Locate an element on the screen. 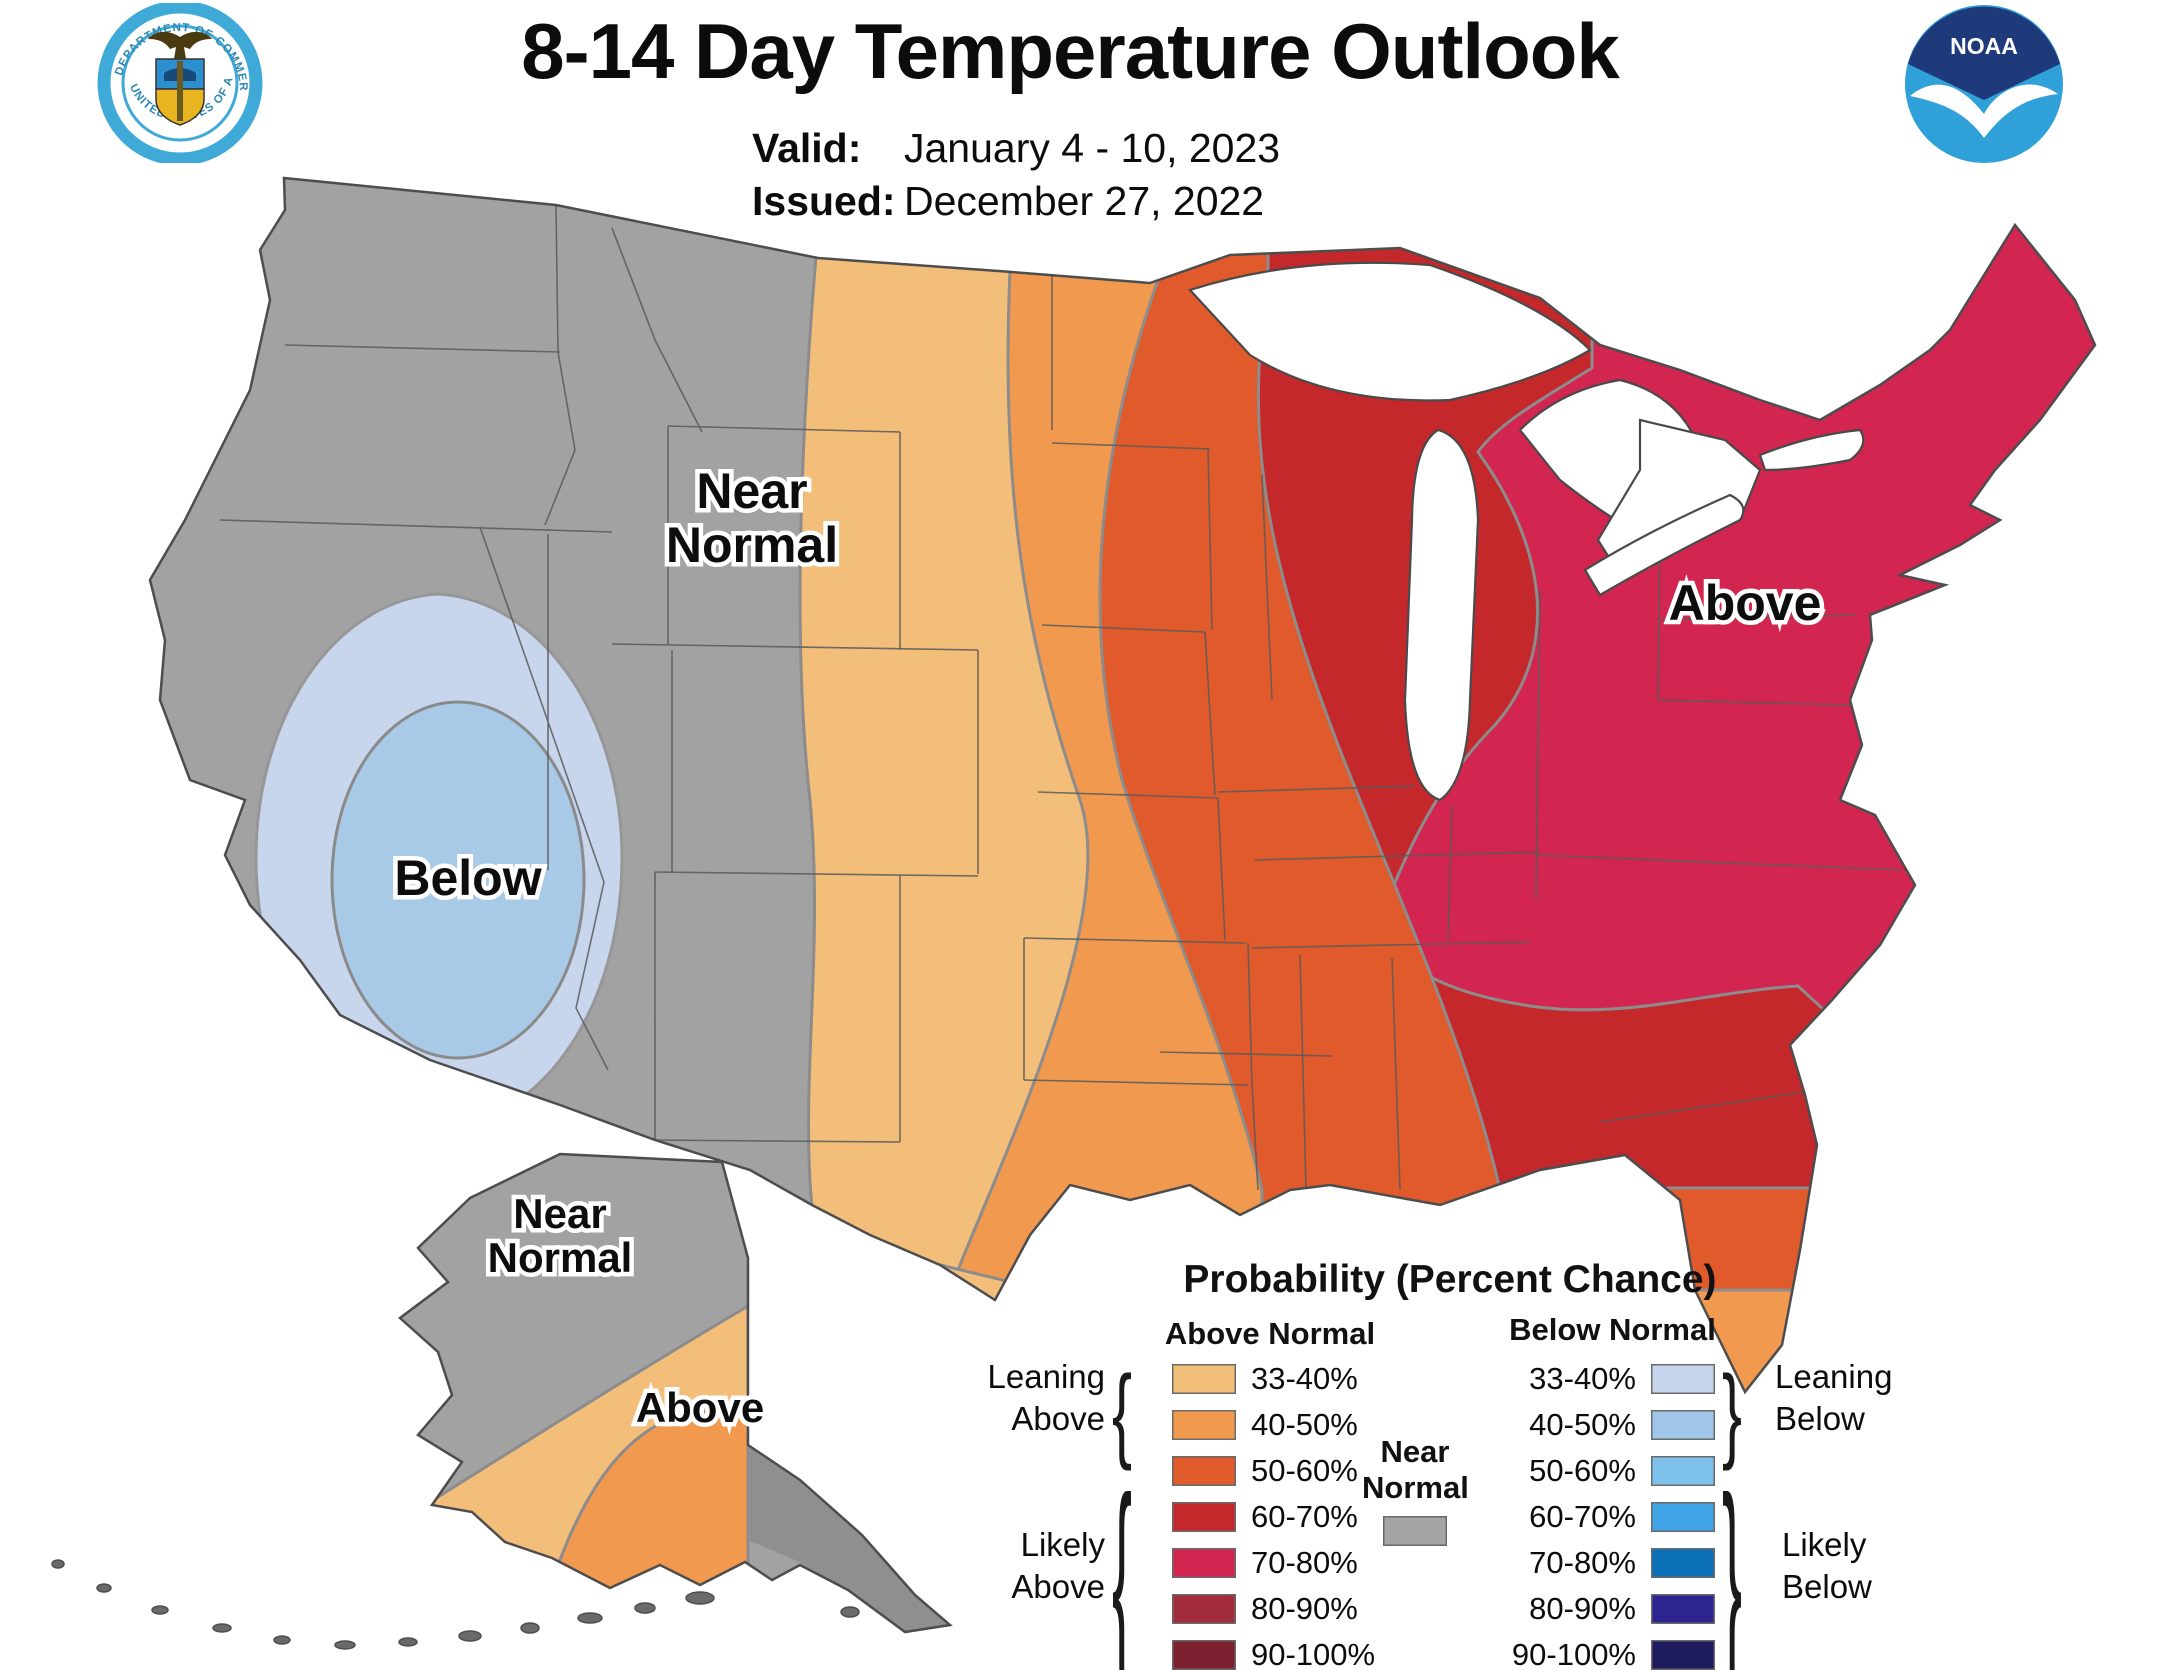 This screenshot has width=2160, height=1670. likely-below-brace: } is located at coordinates (1732, 1559).